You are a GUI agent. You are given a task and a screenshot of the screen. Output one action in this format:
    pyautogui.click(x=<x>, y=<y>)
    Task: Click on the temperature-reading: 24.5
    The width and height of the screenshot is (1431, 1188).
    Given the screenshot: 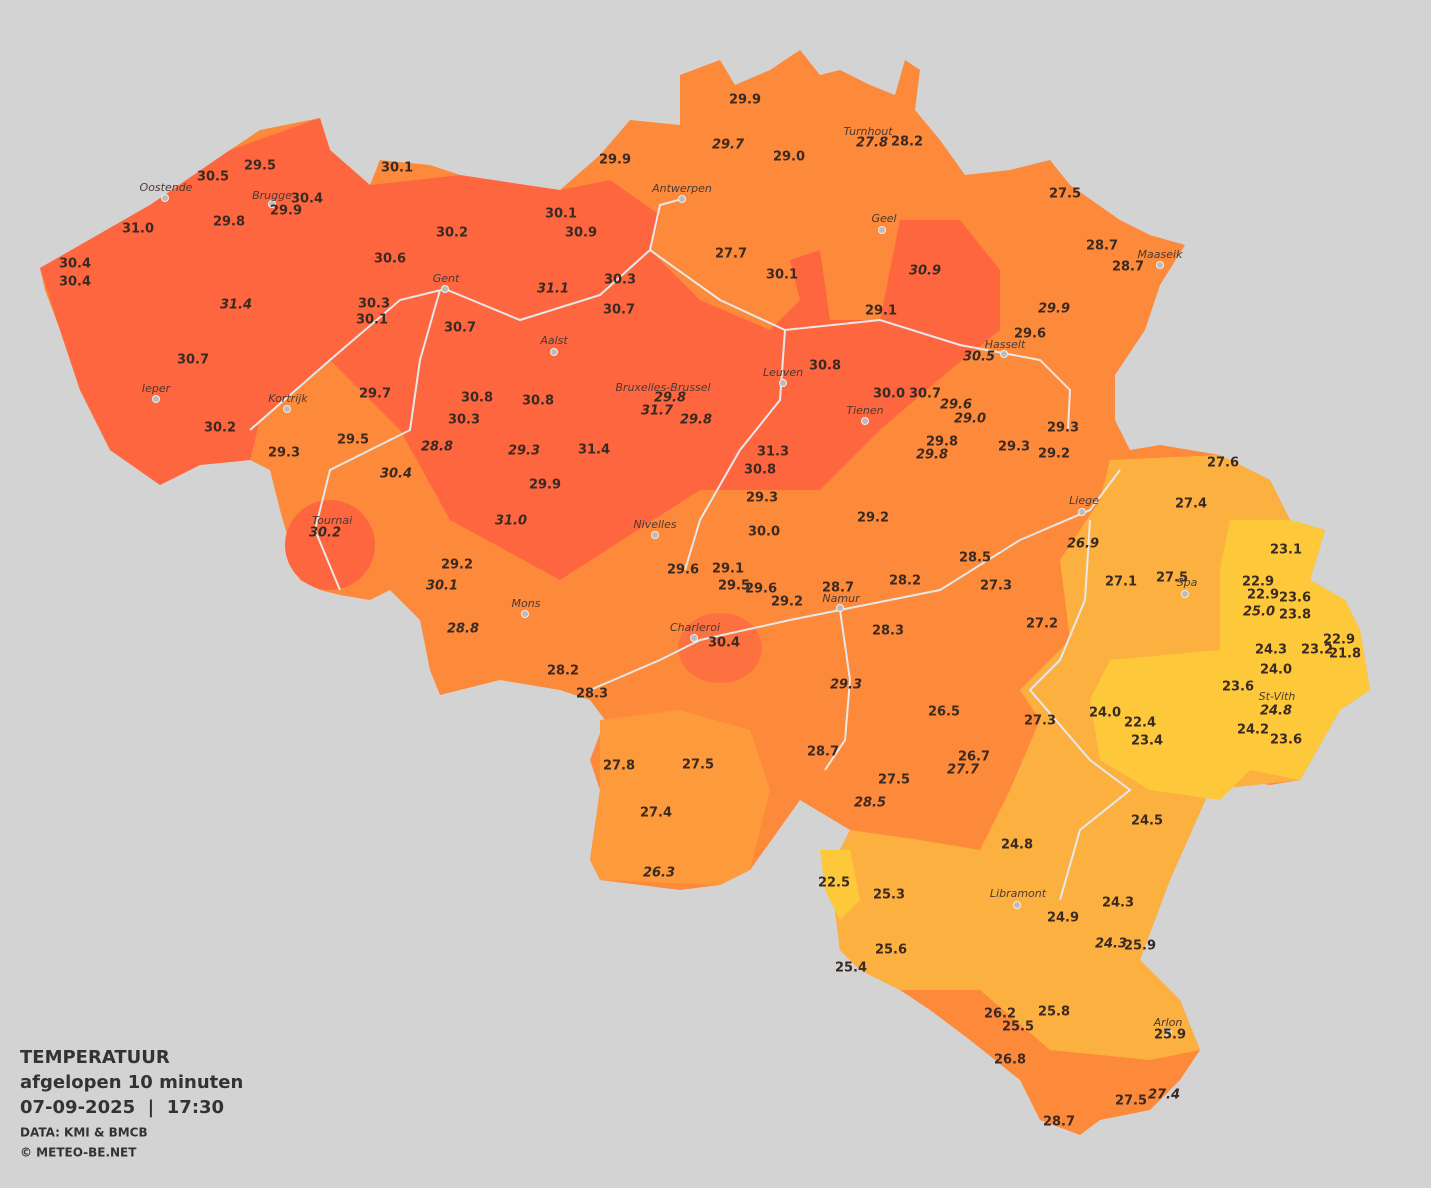 What is the action you would take?
    pyautogui.click(x=1147, y=821)
    